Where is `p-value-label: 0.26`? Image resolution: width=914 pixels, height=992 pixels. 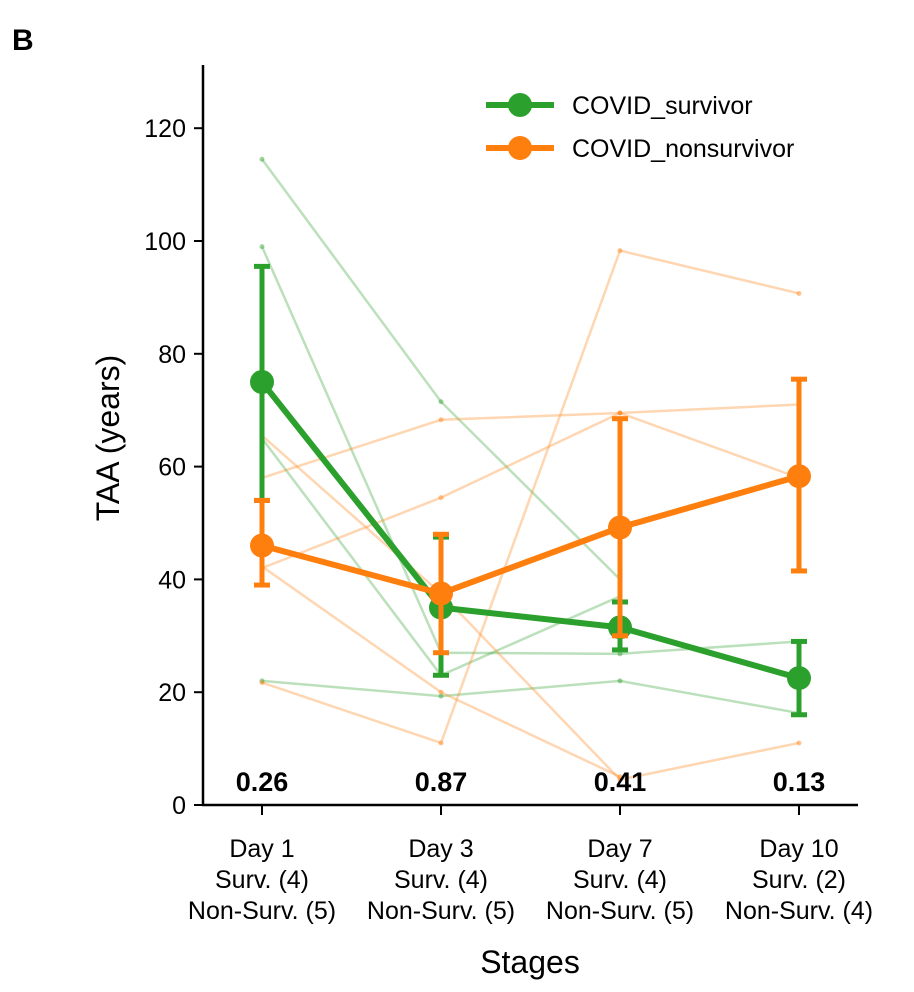 p-value-label: 0.26 is located at coordinates (262, 782).